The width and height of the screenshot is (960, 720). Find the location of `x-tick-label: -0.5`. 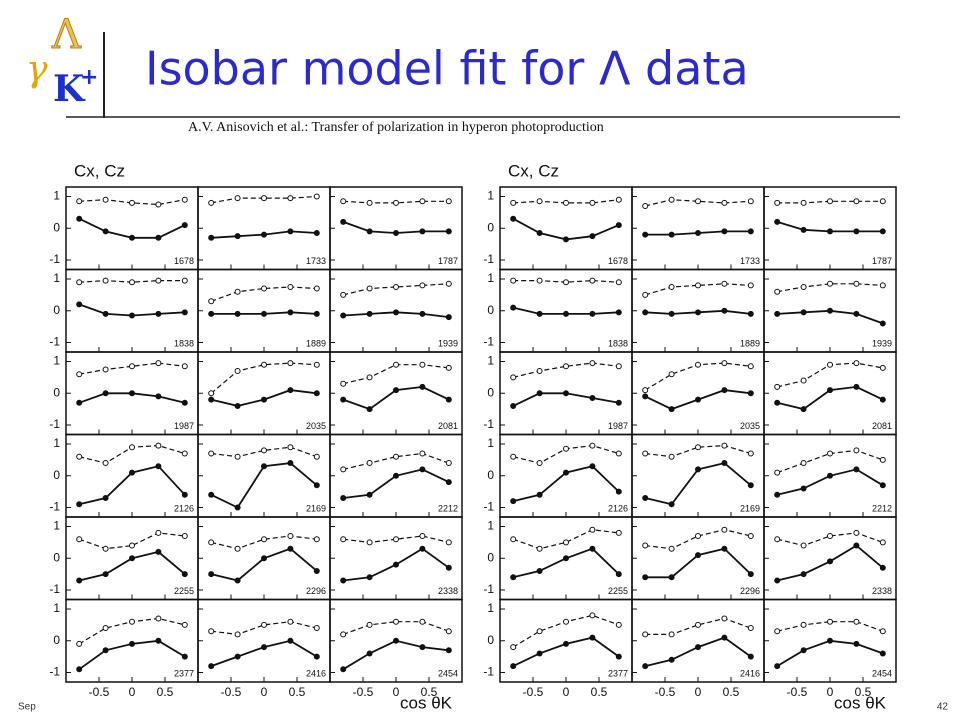

x-tick-label: -0.5 is located at coordinates (363, 692).